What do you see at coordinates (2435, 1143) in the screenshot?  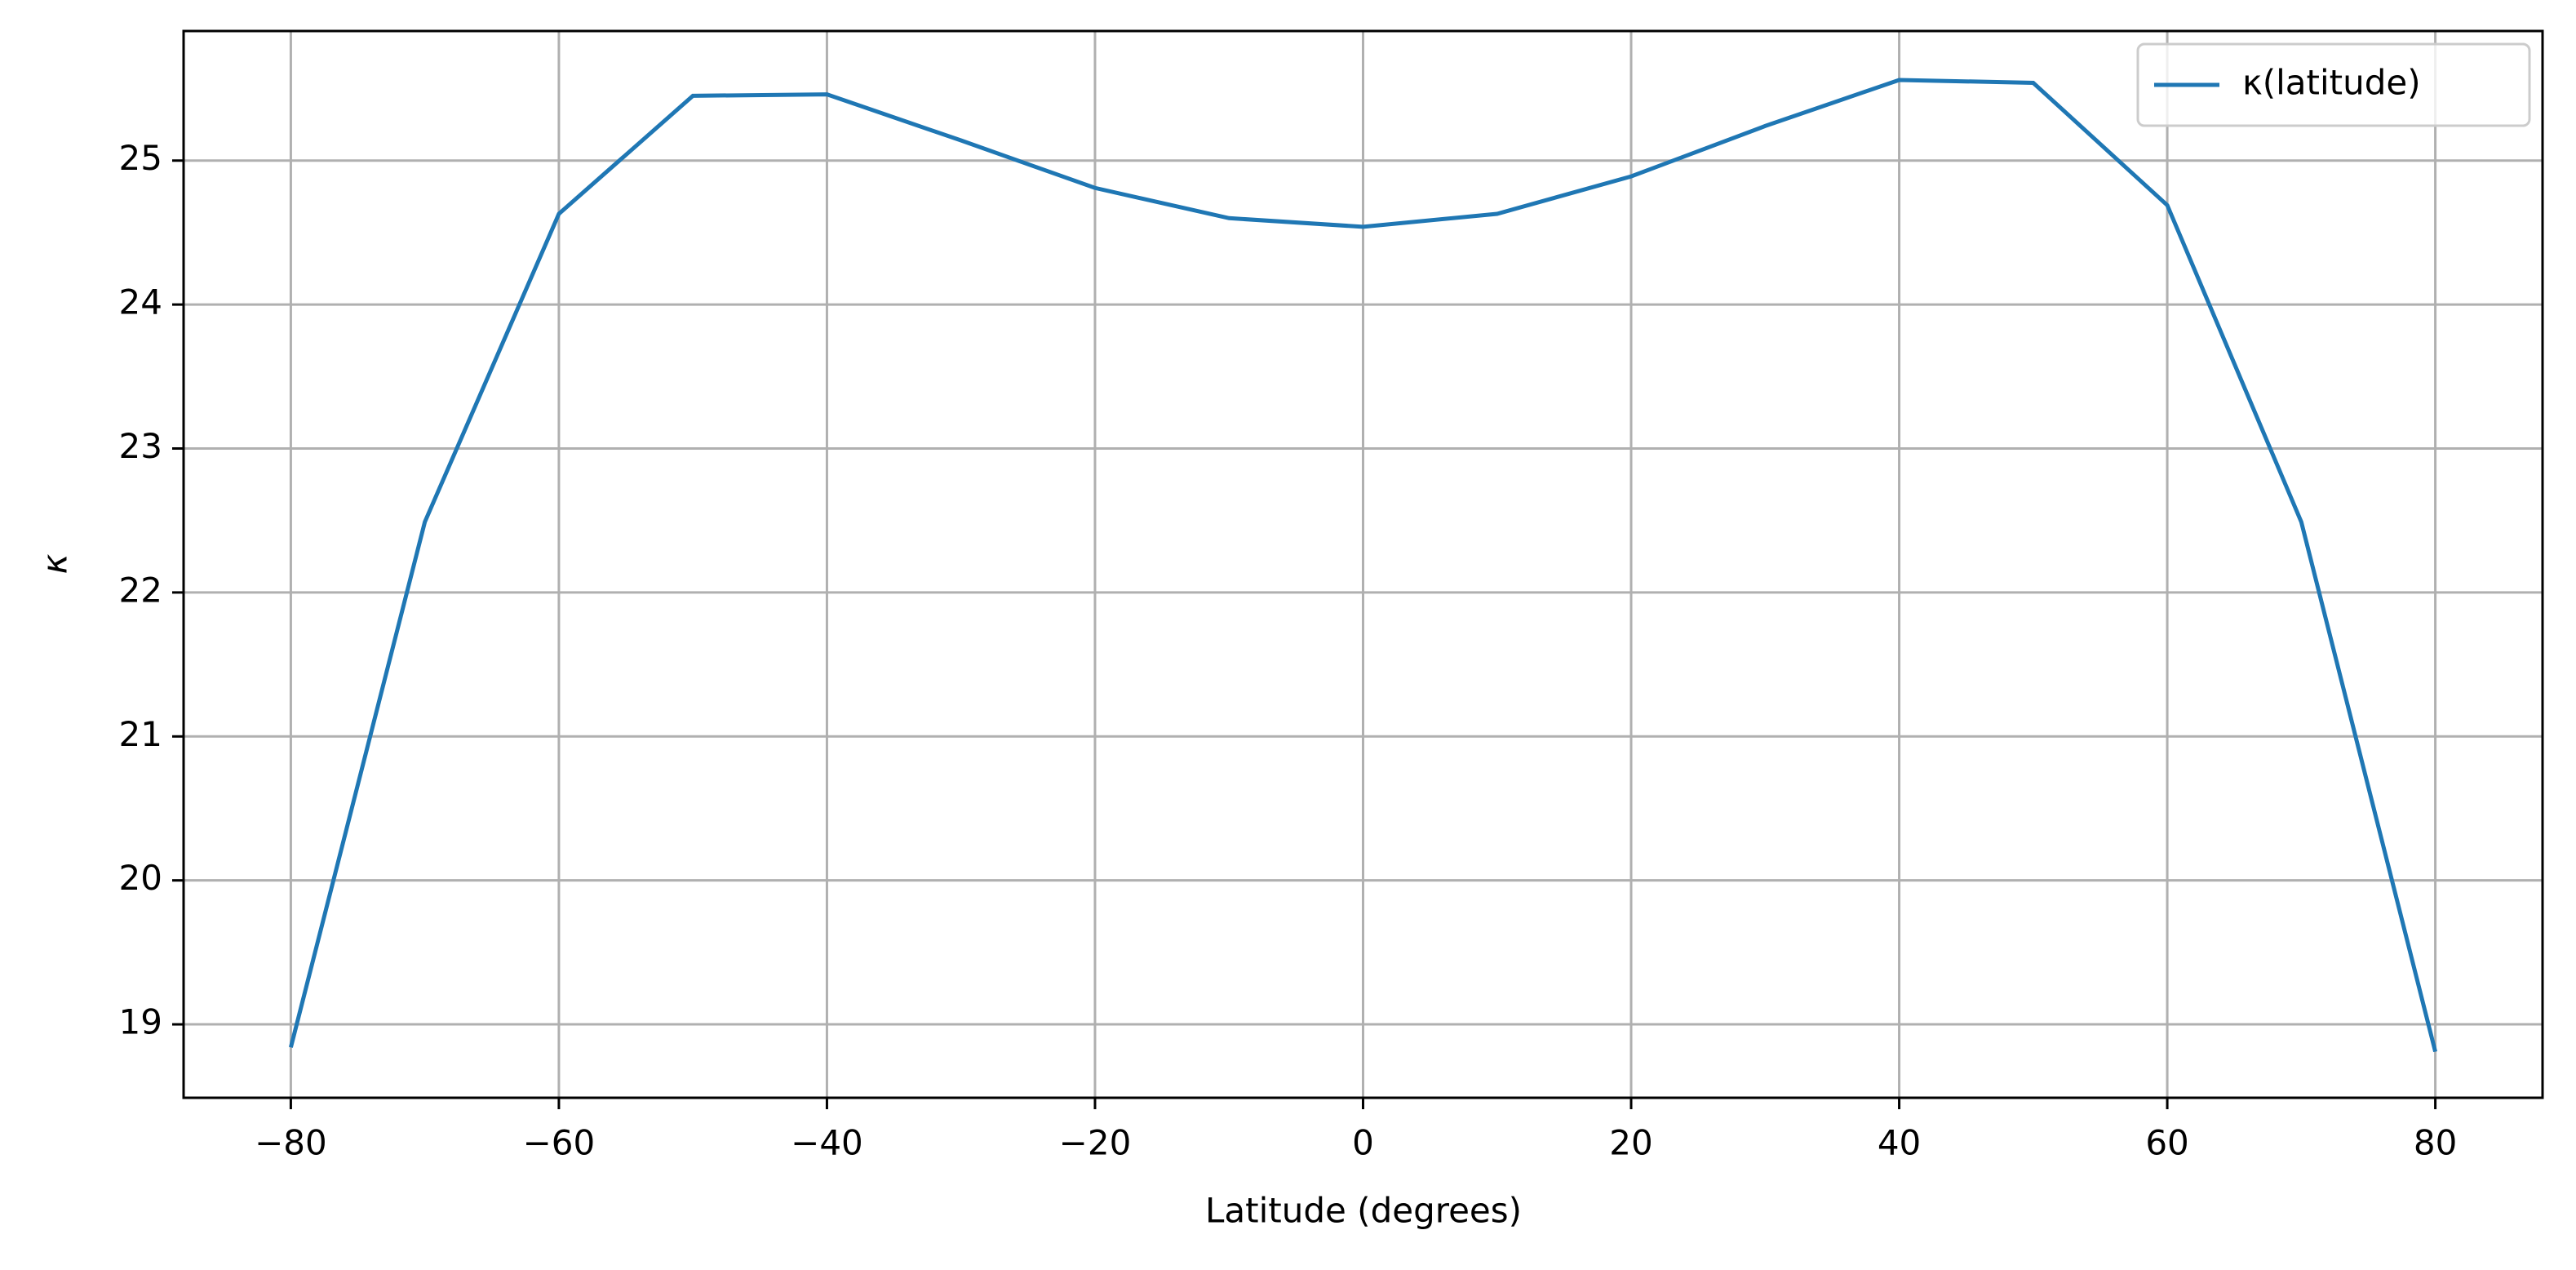 I see `x-tick-label: 80` at bounding box center [2435, 1143].